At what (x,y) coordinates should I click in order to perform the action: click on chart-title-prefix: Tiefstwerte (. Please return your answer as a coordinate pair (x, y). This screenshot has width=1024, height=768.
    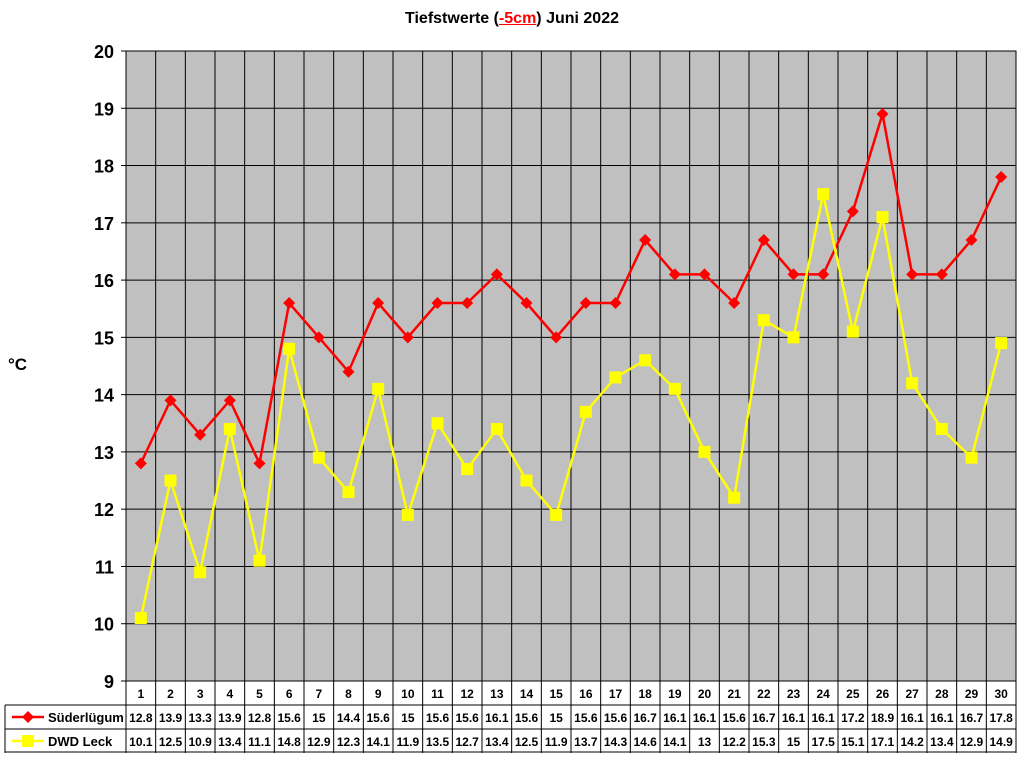
    Looking at the image, I should click on (451, 18).